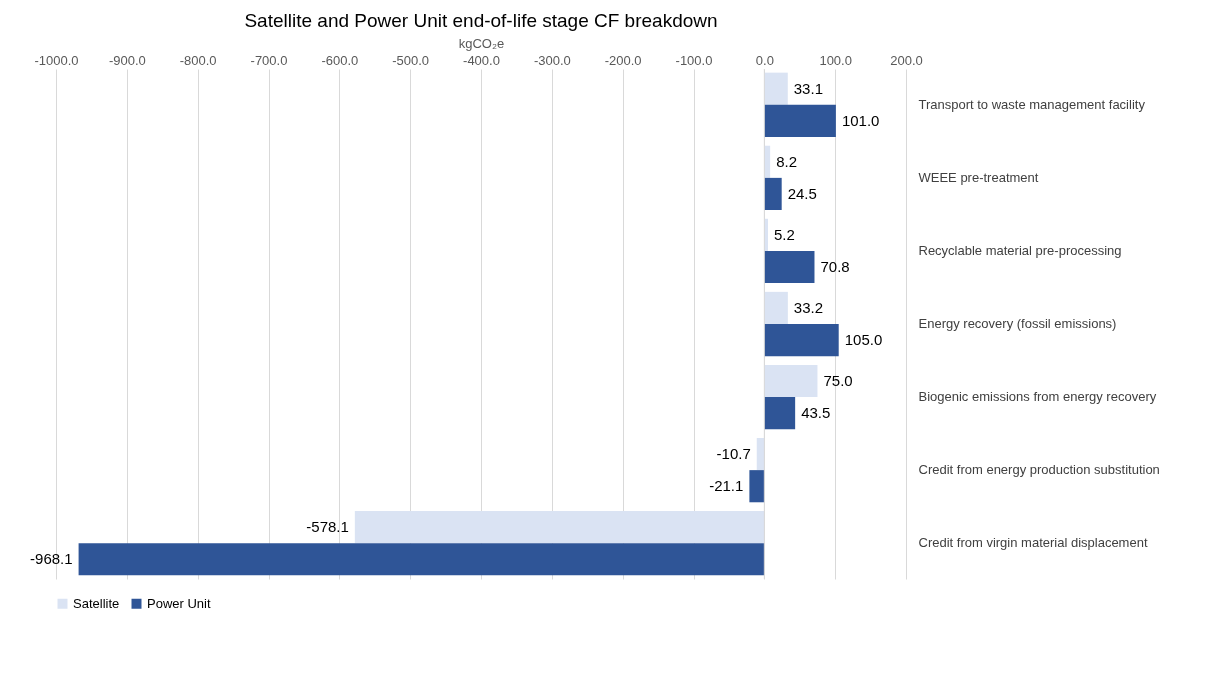  I want to click on data-label: 75.0, so click(838, 380).